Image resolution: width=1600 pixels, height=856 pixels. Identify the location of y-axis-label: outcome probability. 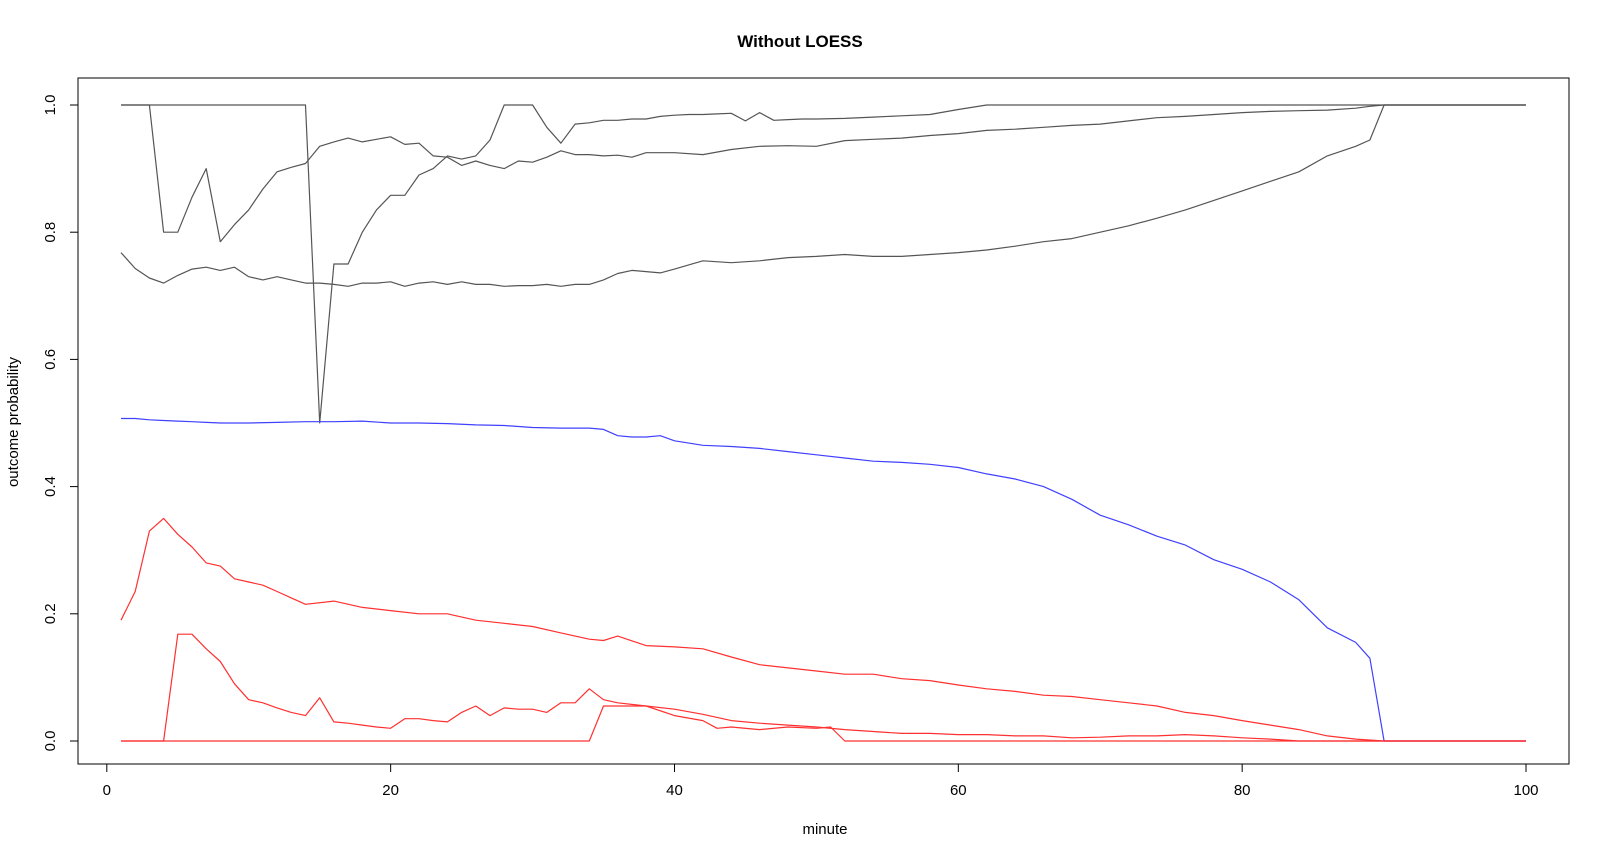
(13, 421).